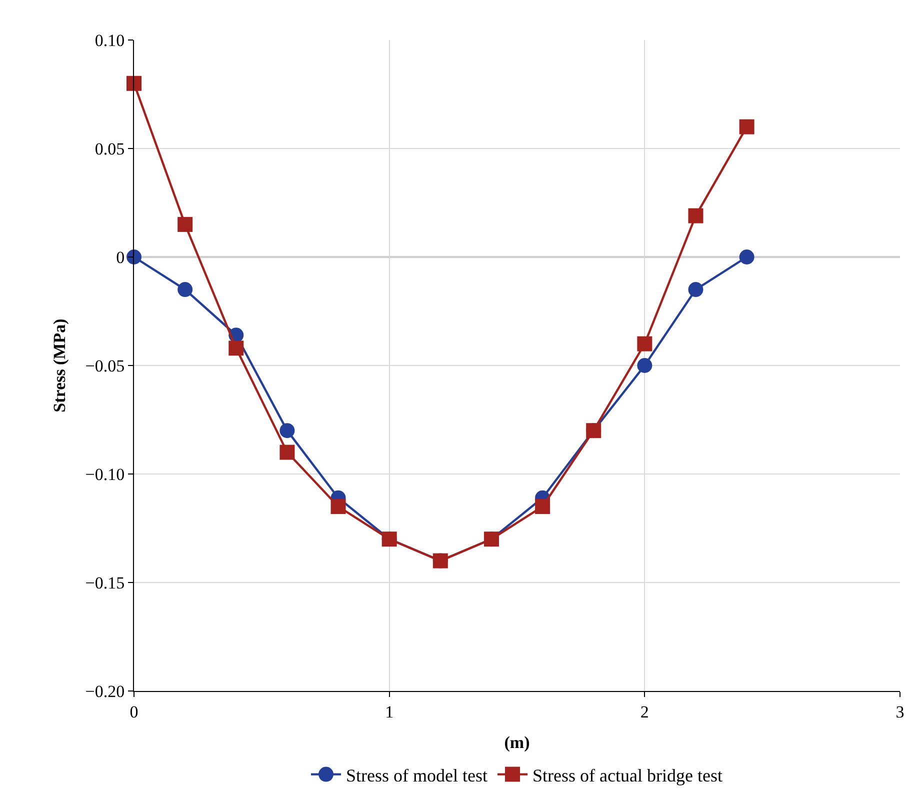 The height and width of the screenshot is (805, 920). I want to click on x-tick-label: 0, so click(134, 712).